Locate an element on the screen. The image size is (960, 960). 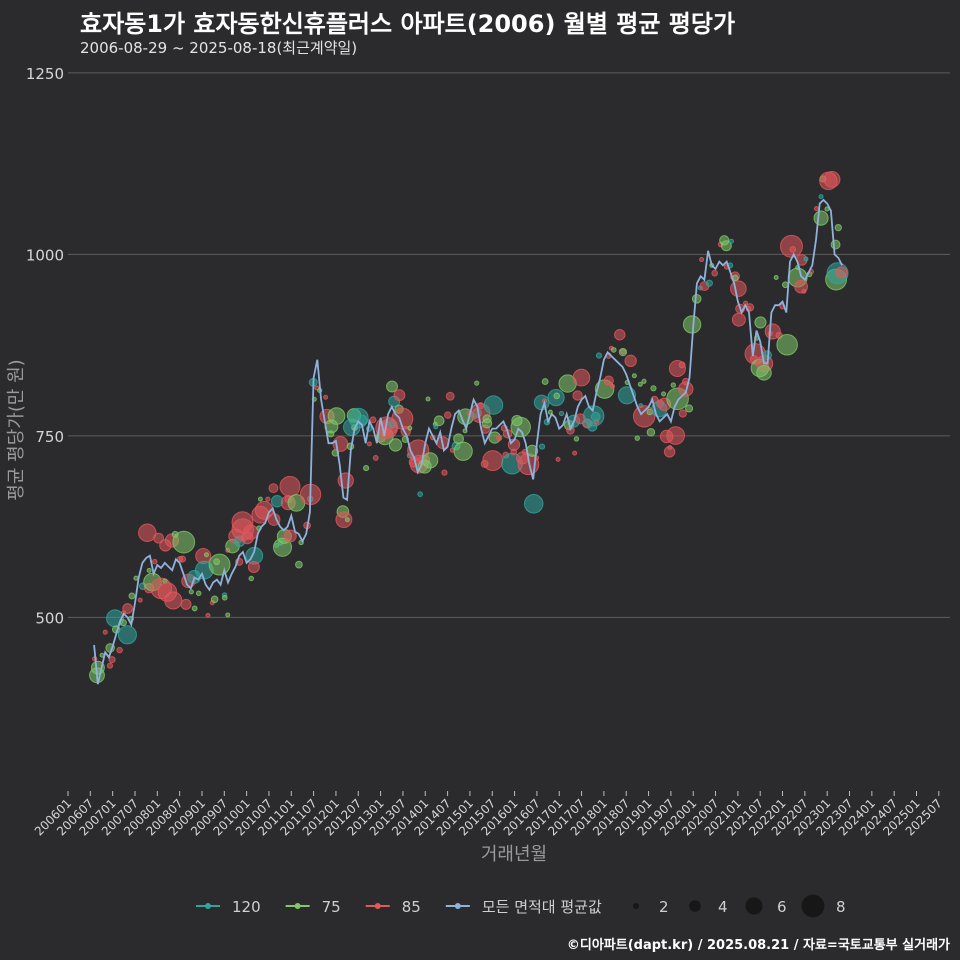
y-tick-label: 1250 is located at coordinates (45, 74).